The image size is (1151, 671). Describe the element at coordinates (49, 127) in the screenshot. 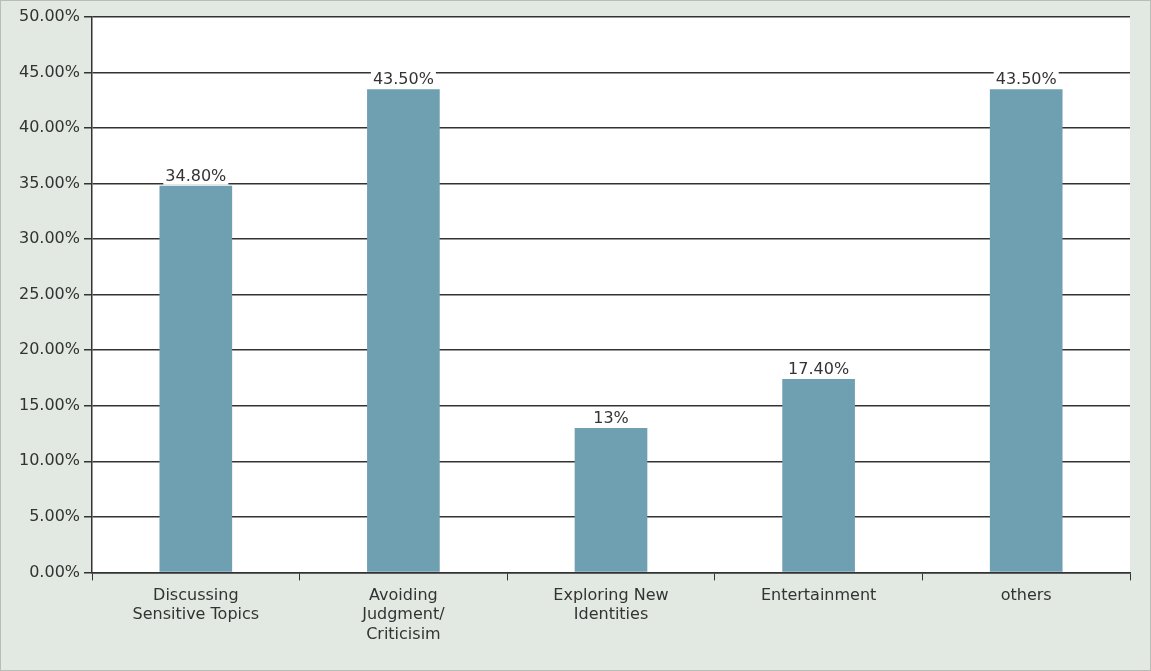

I see `y-tick-label: 40.00%` at that location.